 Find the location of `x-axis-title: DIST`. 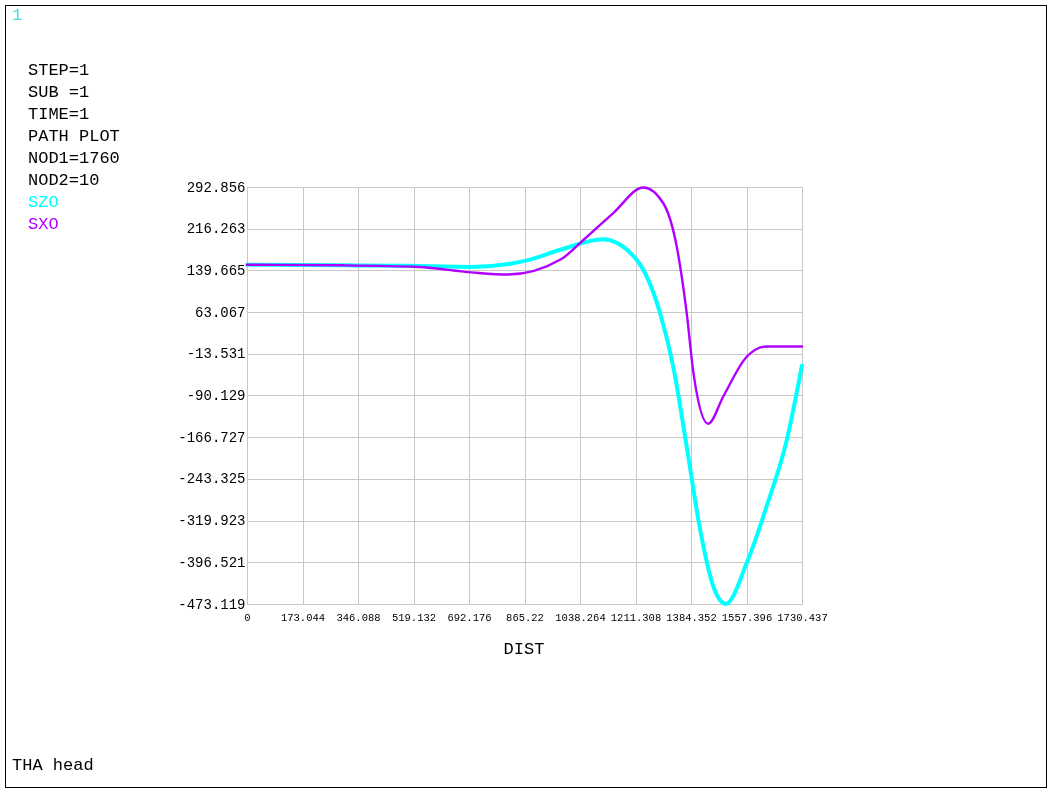

x-axis-title: DIST is located at coordinates (524, 649).